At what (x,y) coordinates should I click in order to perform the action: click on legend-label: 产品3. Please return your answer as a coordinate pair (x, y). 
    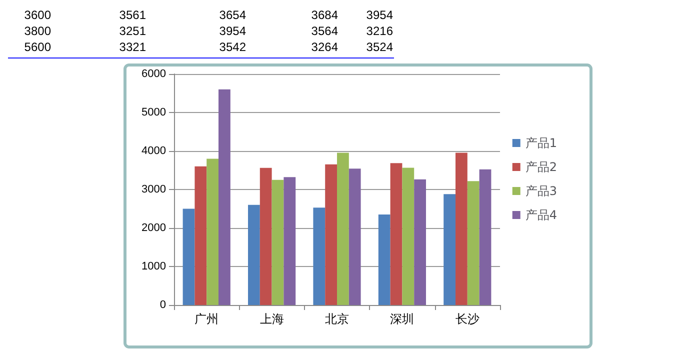
    Looking at the image, I should click on (541, 191).